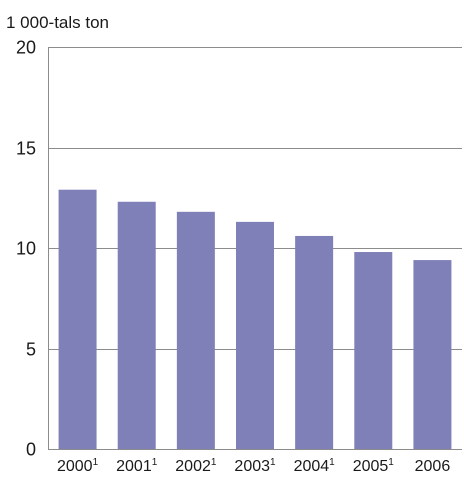  Describe the element at coordinates (134, 466) in the screenshot. I see `x-category-year: 2001` at that location.